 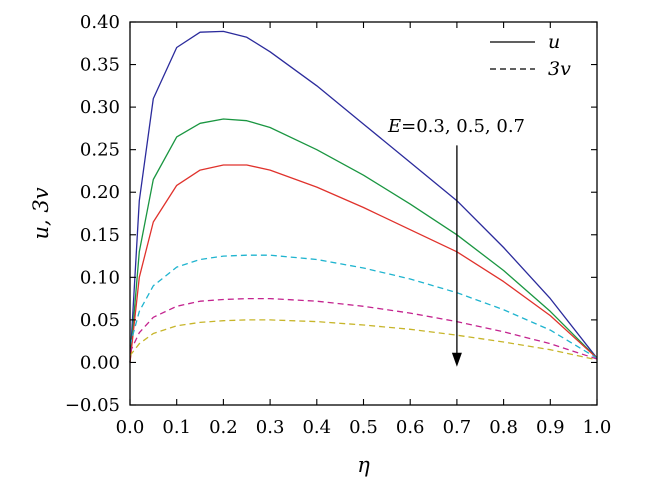 I want to click on x-tick-label: 0.7, so click(x=457, y=427).